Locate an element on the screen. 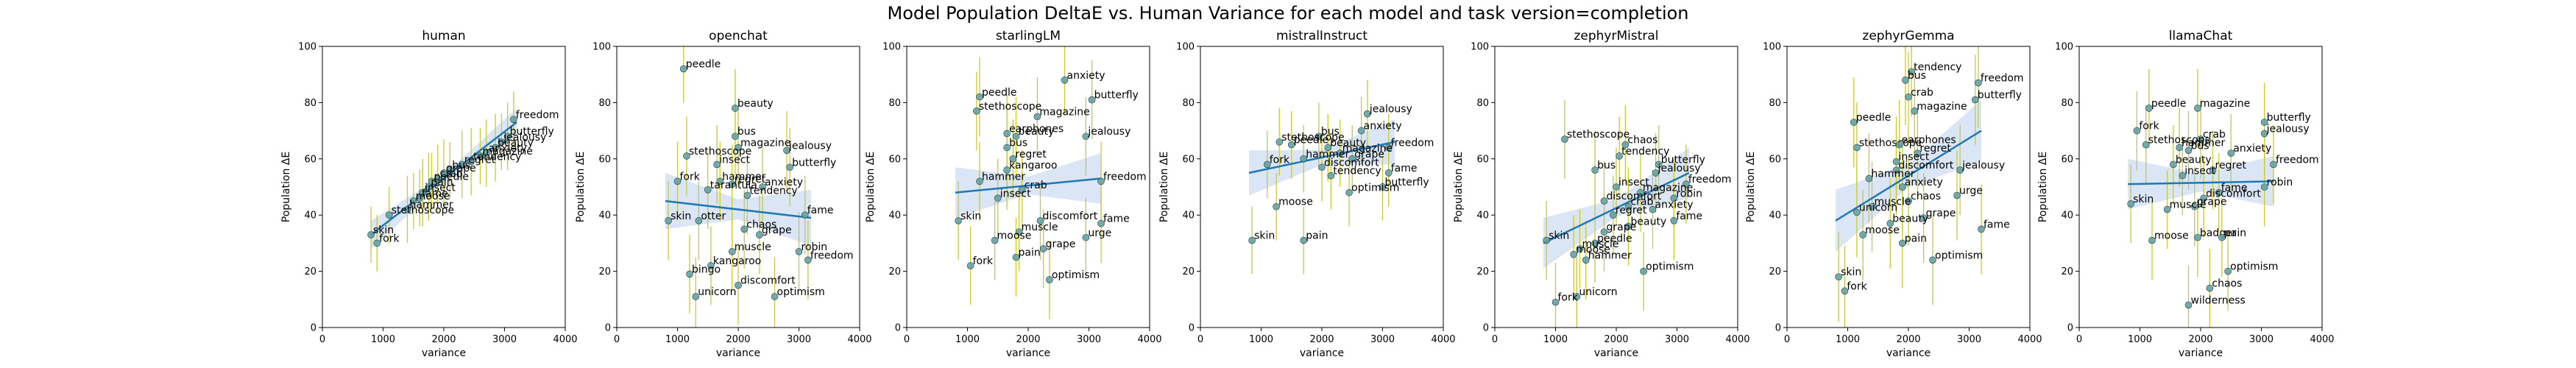 This screenshot has width=2576, height=368. data-point-chaos is located at coordinates (744, 229).